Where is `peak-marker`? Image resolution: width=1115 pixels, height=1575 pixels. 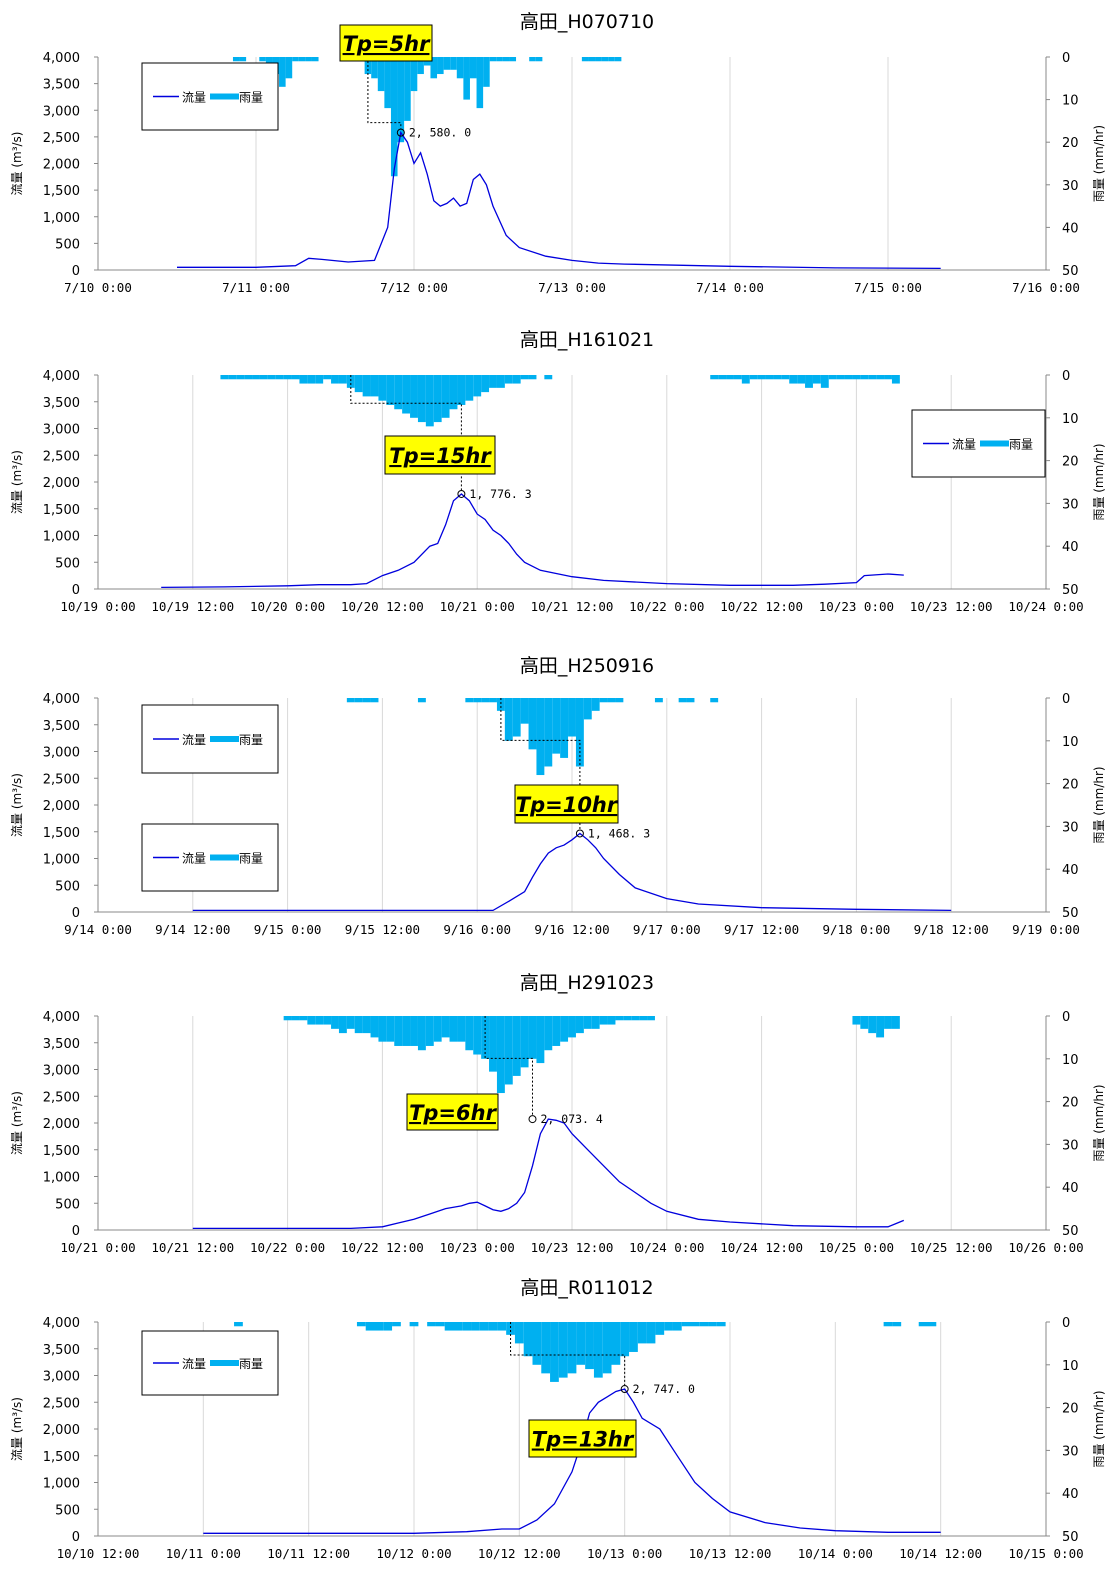 peak-marker is located at coordinates (624, 1389).